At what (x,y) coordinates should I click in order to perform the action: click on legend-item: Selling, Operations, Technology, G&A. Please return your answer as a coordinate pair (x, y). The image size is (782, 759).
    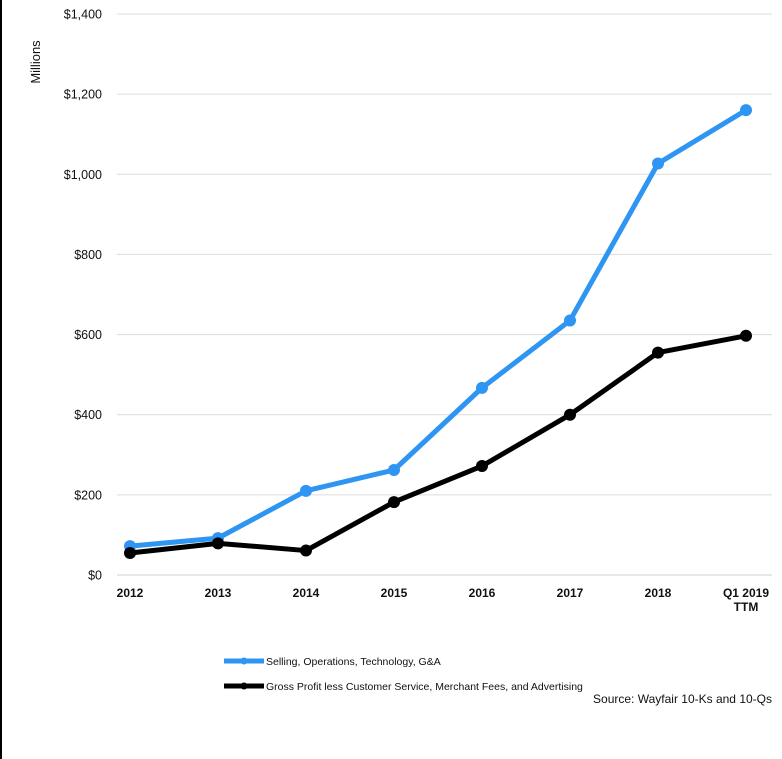
    Looking at the image, I should click on (332, 662).